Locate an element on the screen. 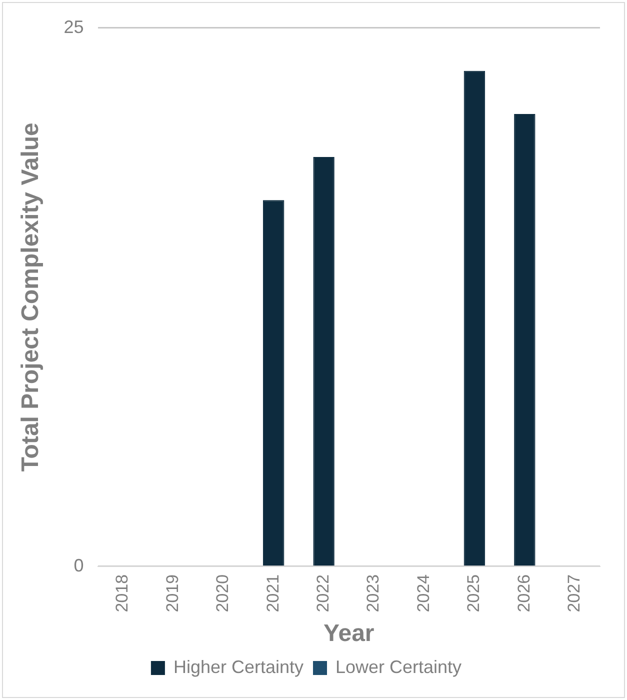 The image size is (627, 700). x-tick-label: 2021 is located at coordinates (272, 593).